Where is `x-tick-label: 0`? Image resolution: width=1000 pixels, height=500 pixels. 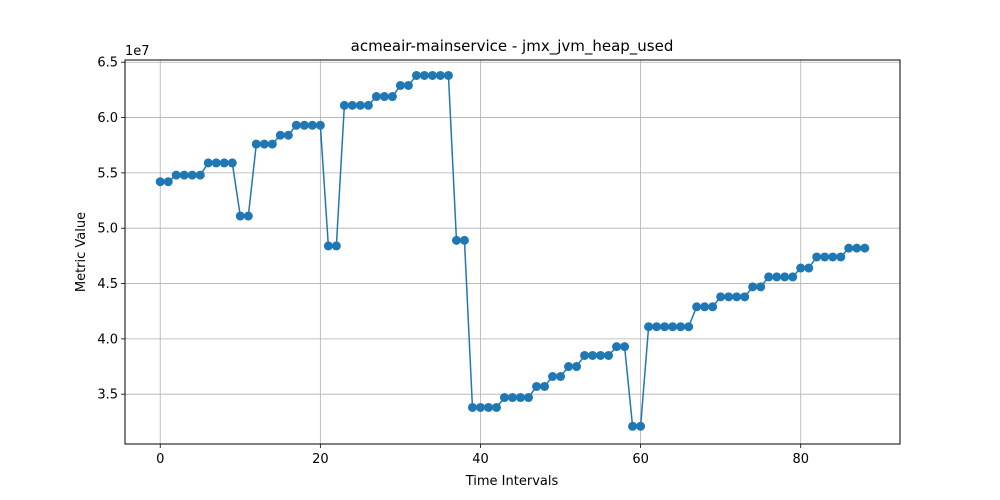
x-tick-label: 0 is located at coordinates (160, 459).